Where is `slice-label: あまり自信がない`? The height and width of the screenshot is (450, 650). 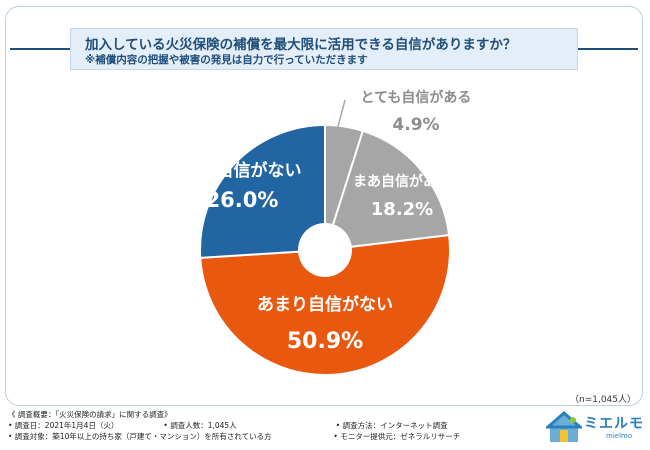 slice-label: あまり自信がない is located at coordinates (325, 304).